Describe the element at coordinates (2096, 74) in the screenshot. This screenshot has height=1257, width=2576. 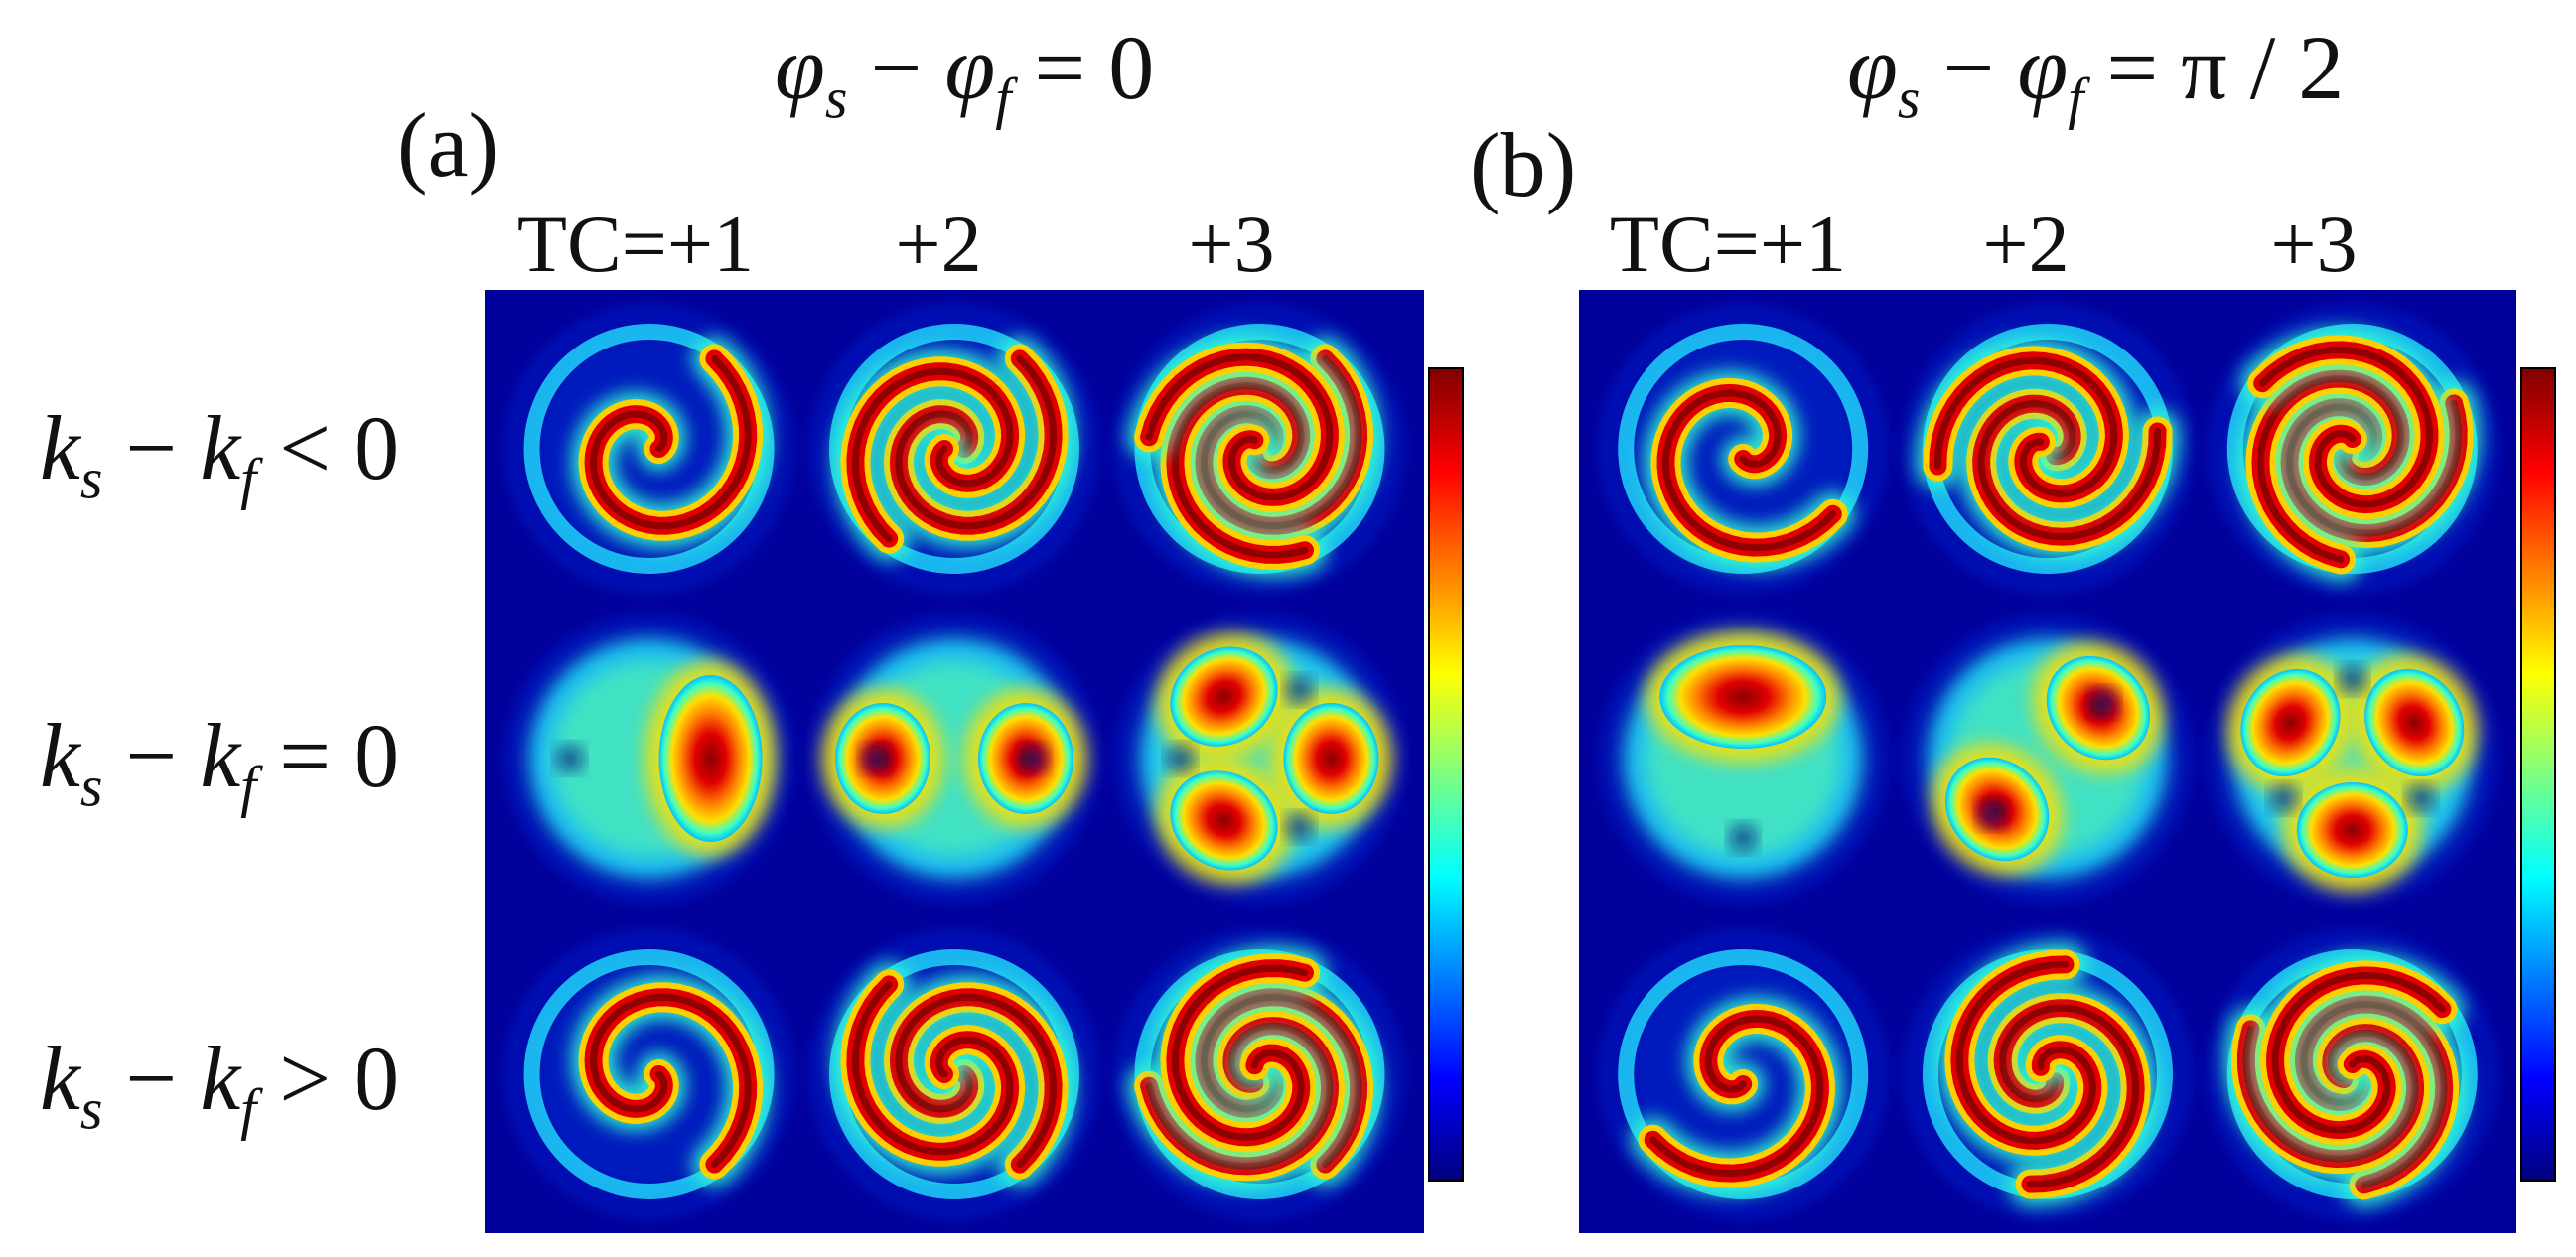
I see `phase-title-b: φs − φf = π / 2` at that location.